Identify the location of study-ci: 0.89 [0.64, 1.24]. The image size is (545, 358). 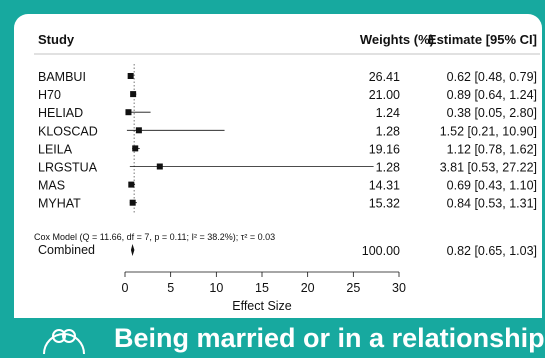
(492, 95).